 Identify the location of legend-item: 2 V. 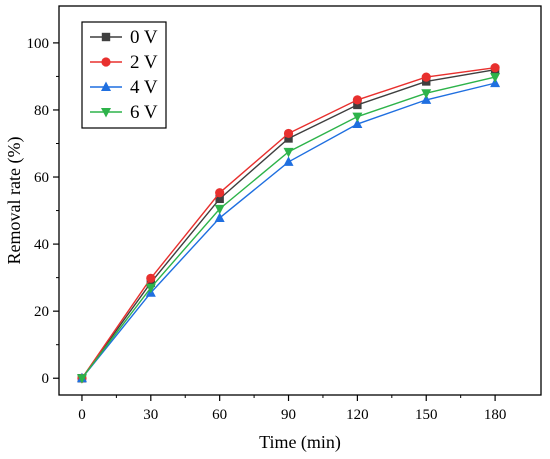
(124, 62).